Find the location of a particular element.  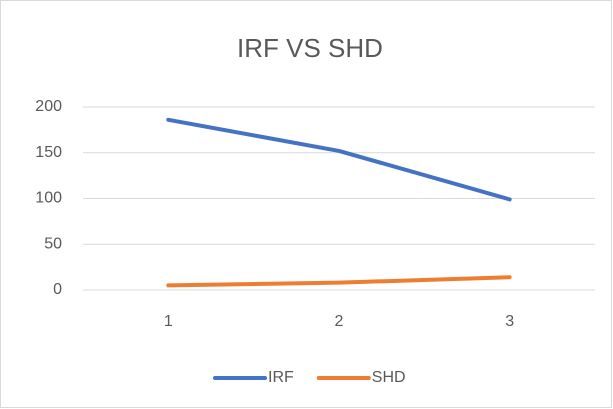

y-tick-label: 150 is located at coordinates (48, 152).